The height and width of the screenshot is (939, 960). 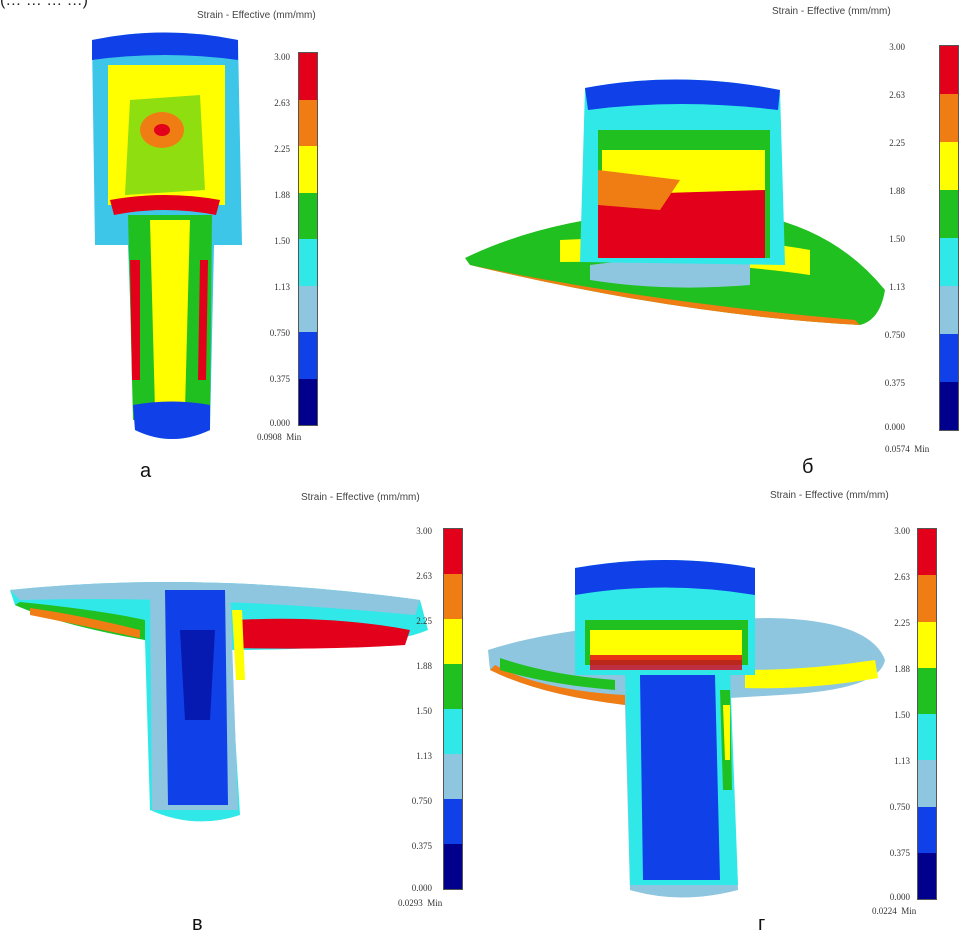 I want to click on min-value: 0.0908 Min, so click(x=279, y=437).